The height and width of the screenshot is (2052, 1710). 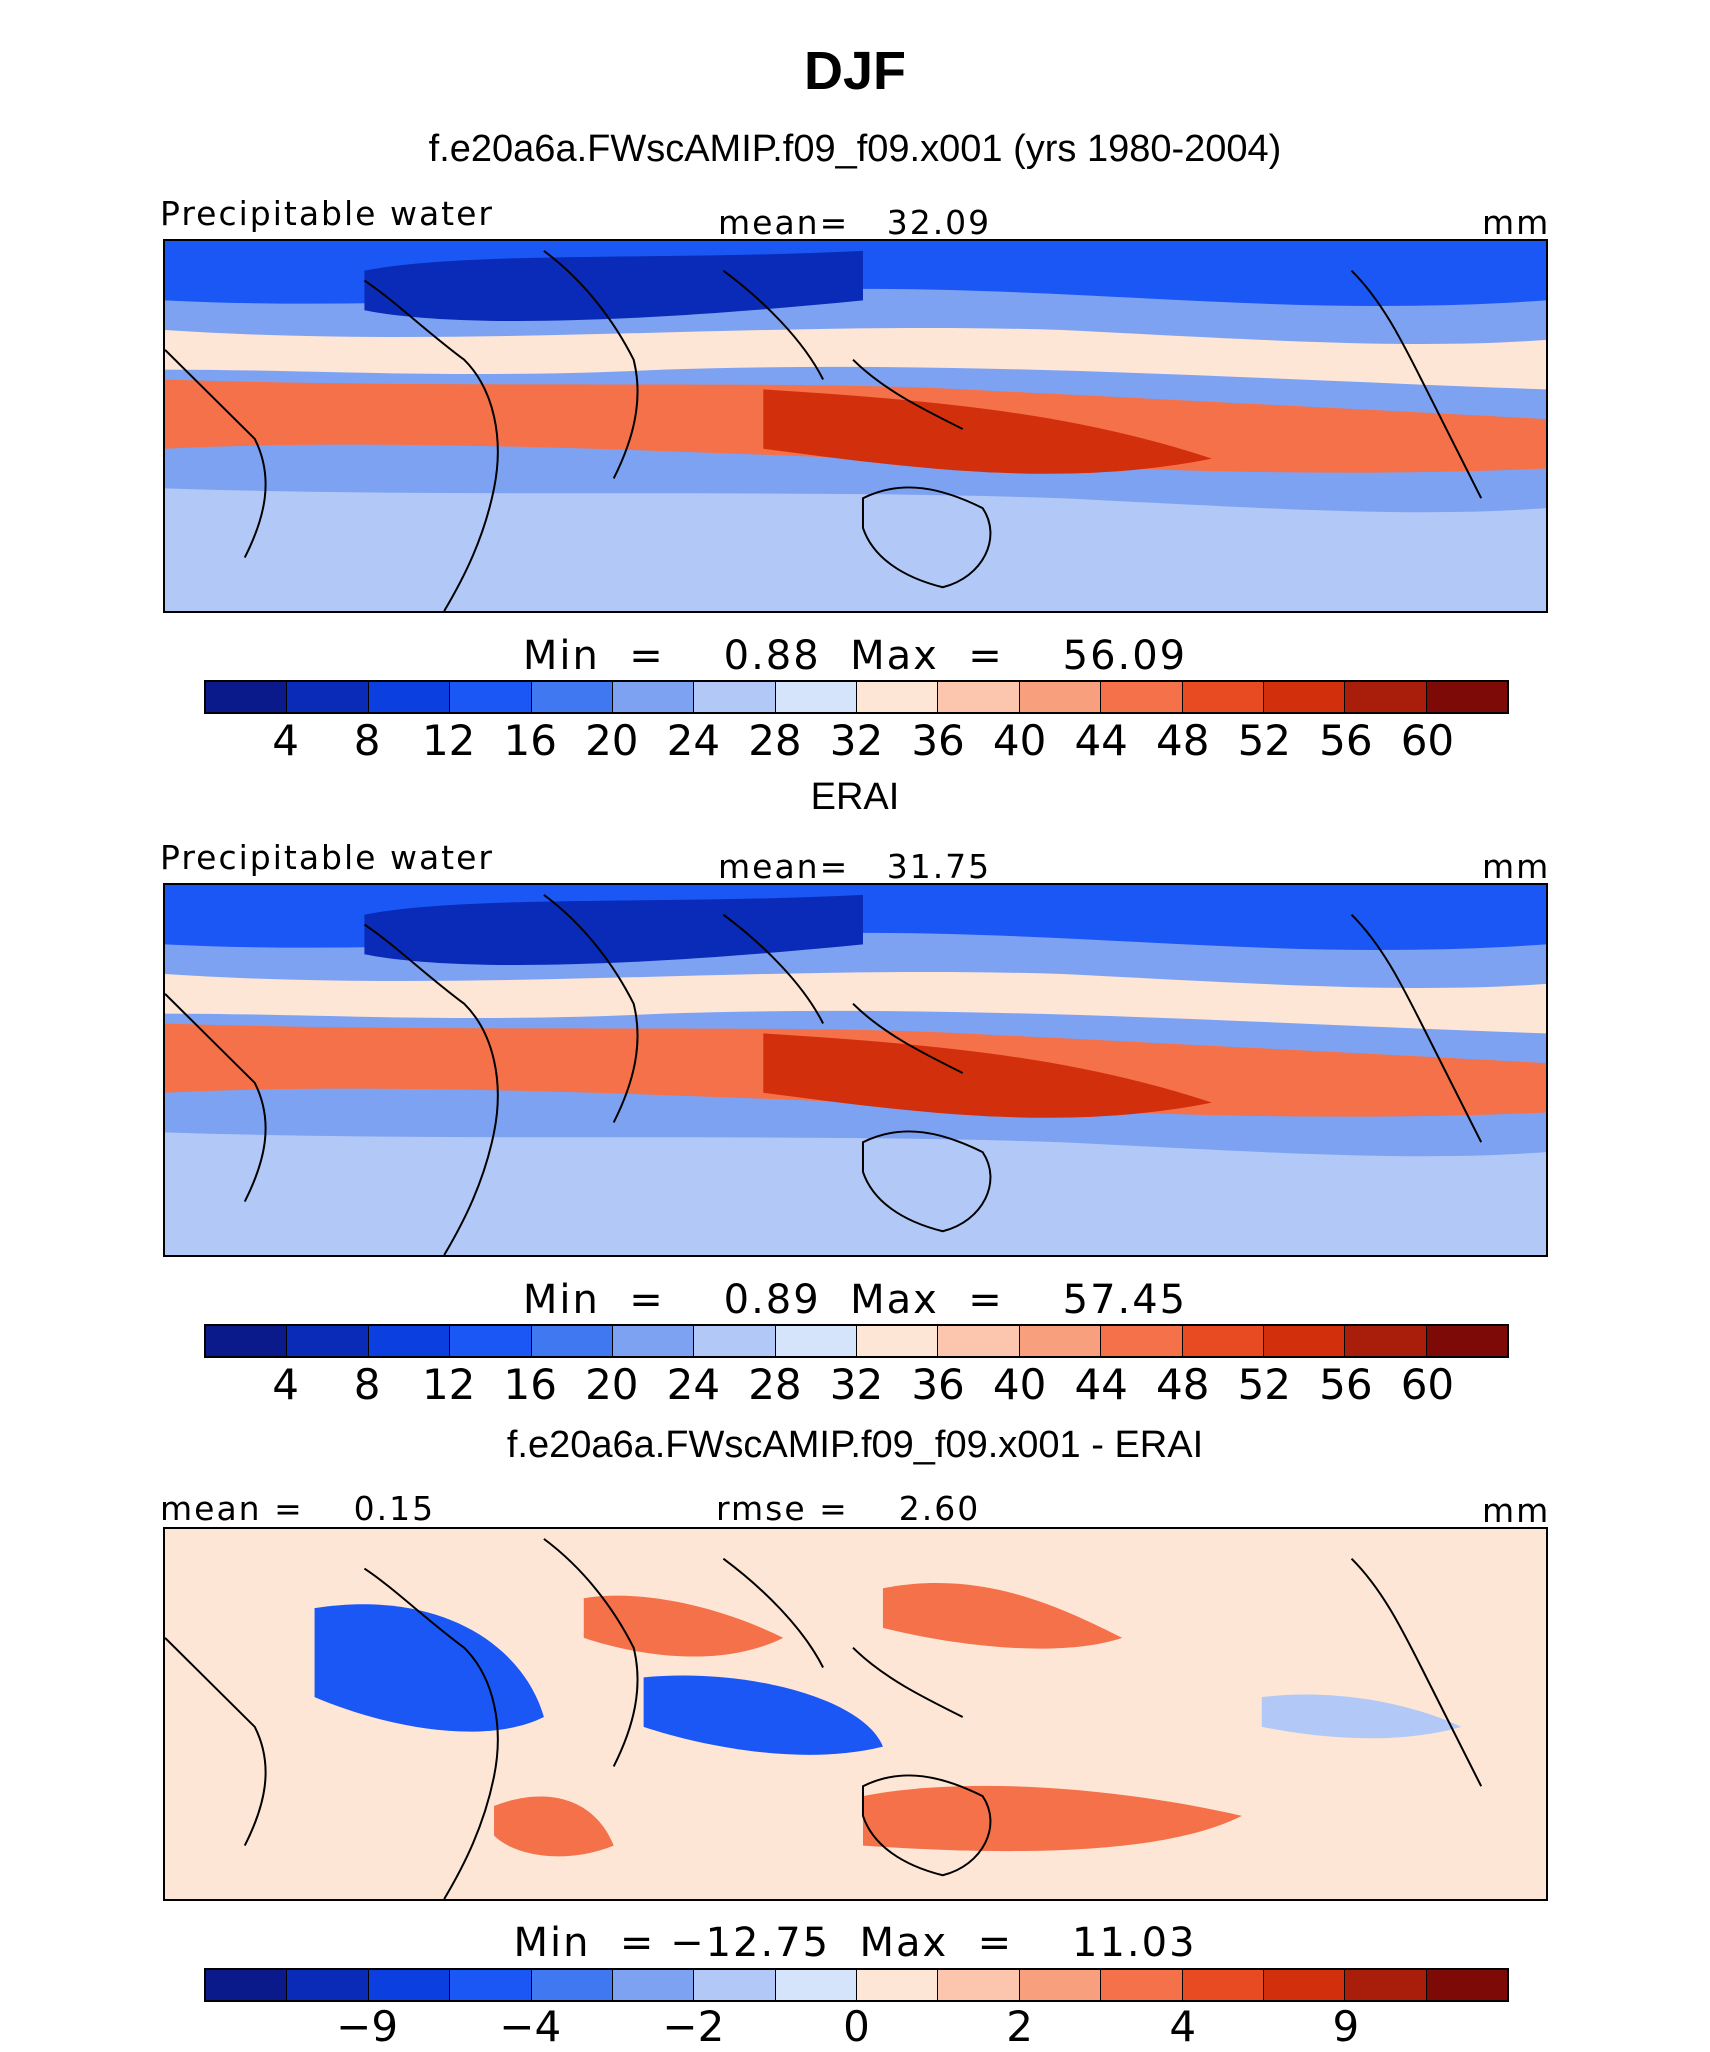 I want to click on panel-2-colorbar, so click(x=856, y=1341).